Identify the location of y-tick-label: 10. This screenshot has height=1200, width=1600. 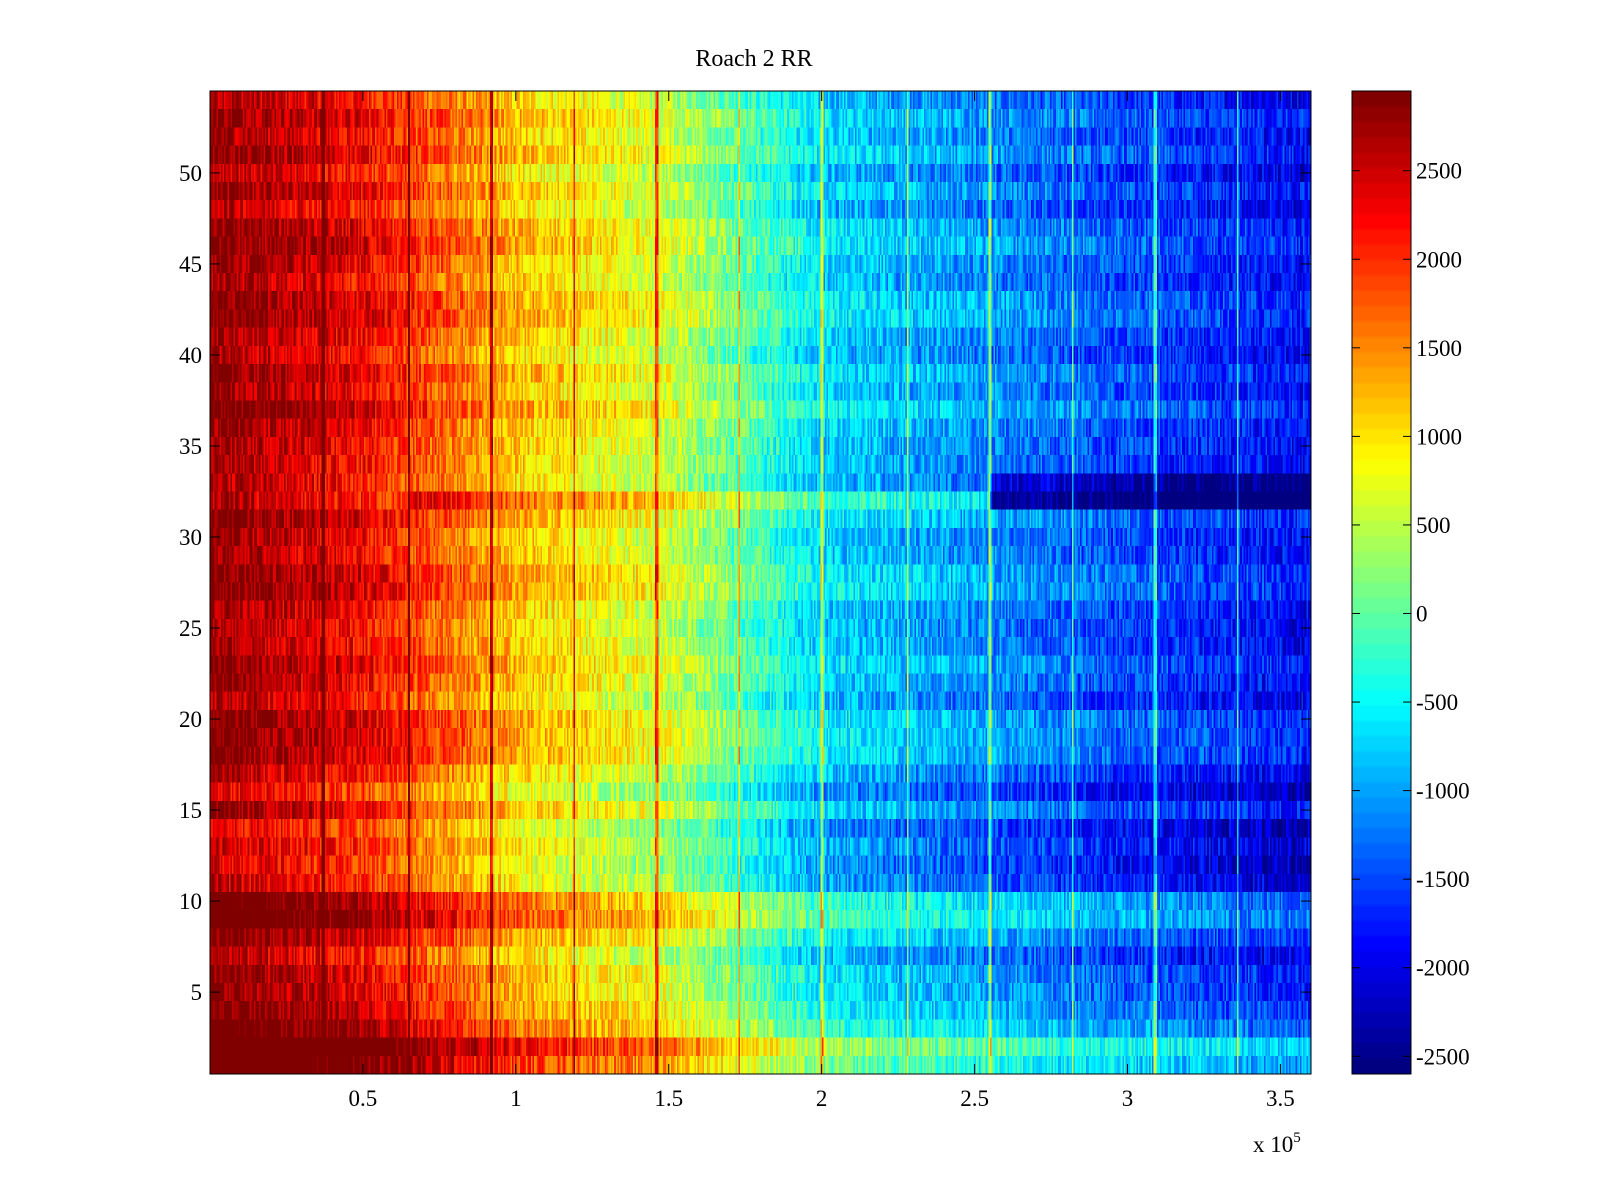
(190, 901).